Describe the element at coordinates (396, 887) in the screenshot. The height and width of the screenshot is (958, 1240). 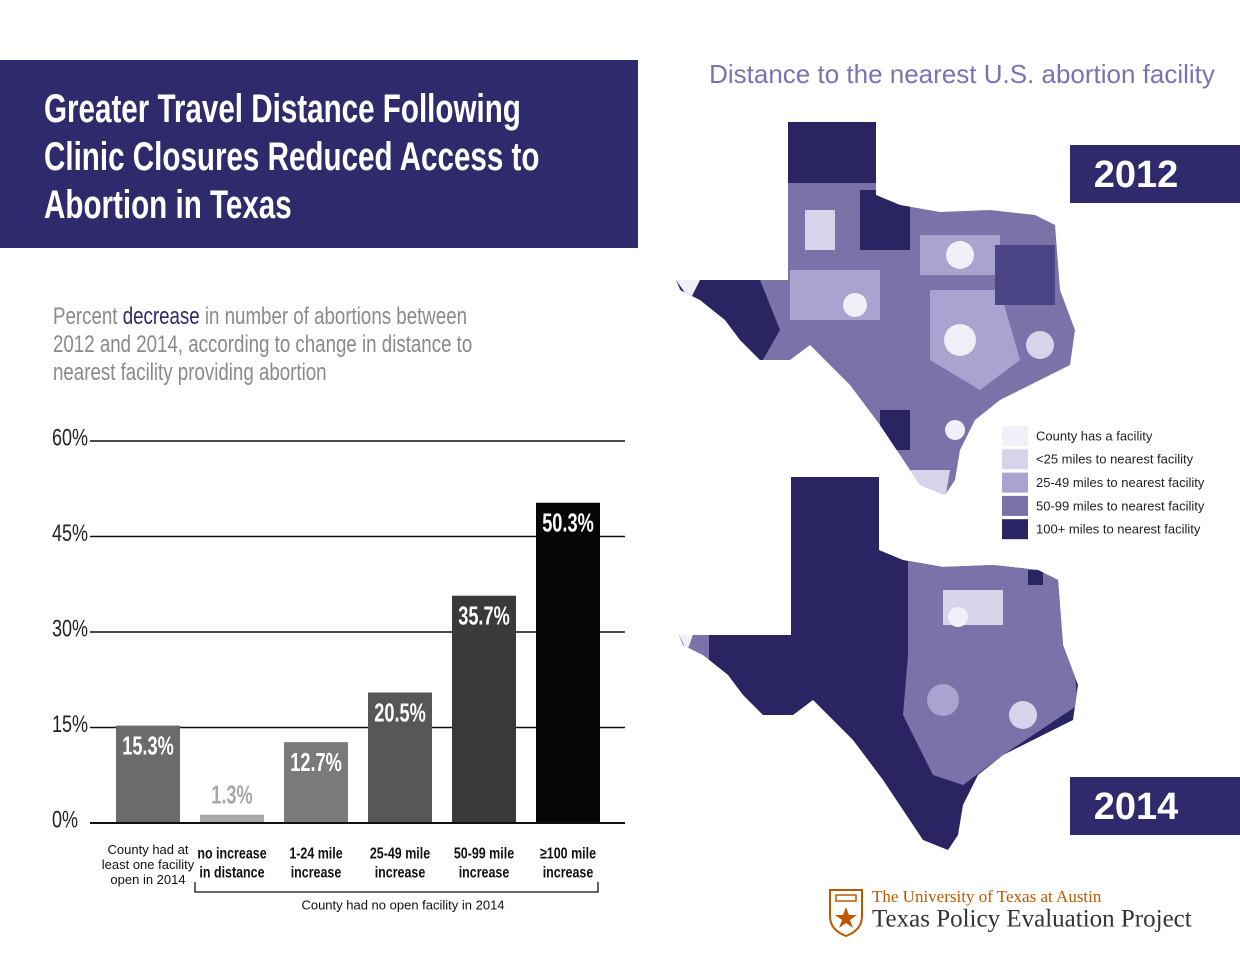
I see `group-bracket` at that location.